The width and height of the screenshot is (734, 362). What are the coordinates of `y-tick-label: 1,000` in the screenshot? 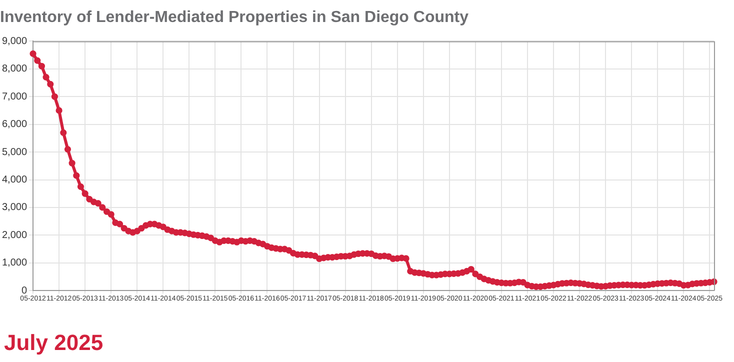 It's located at (15, 263).